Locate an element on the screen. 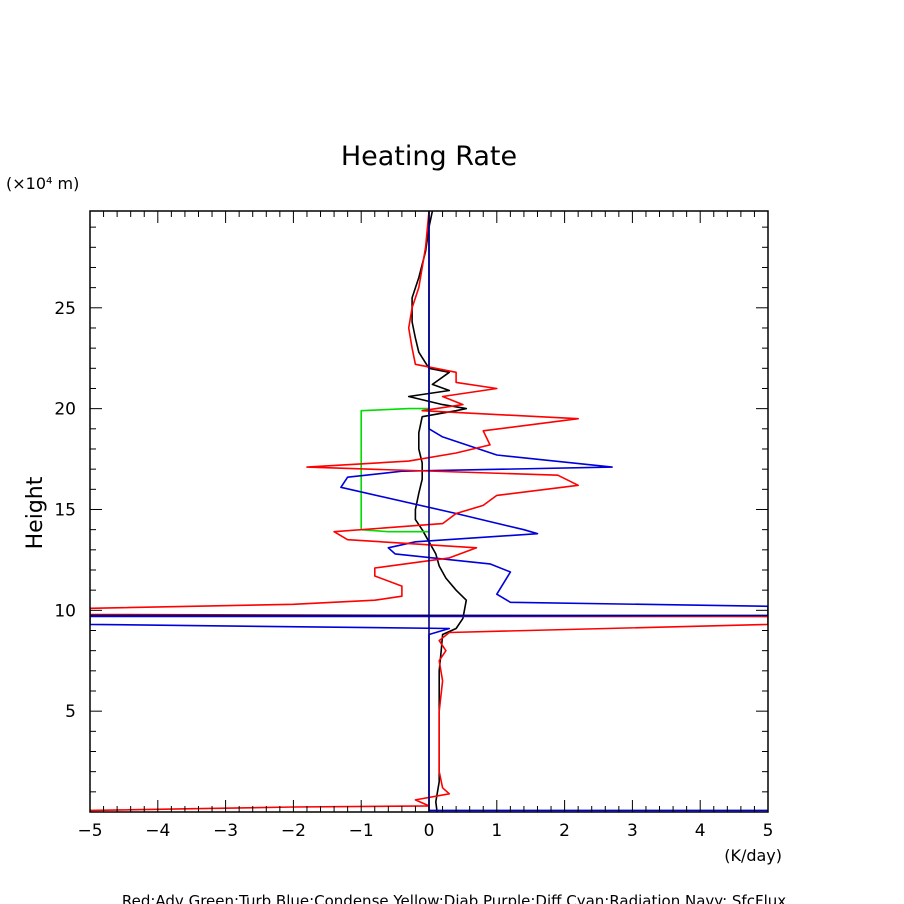 The image size is (904, 904). y-unit-label: (×10⁴ m) is located at coordinates (42, 183).